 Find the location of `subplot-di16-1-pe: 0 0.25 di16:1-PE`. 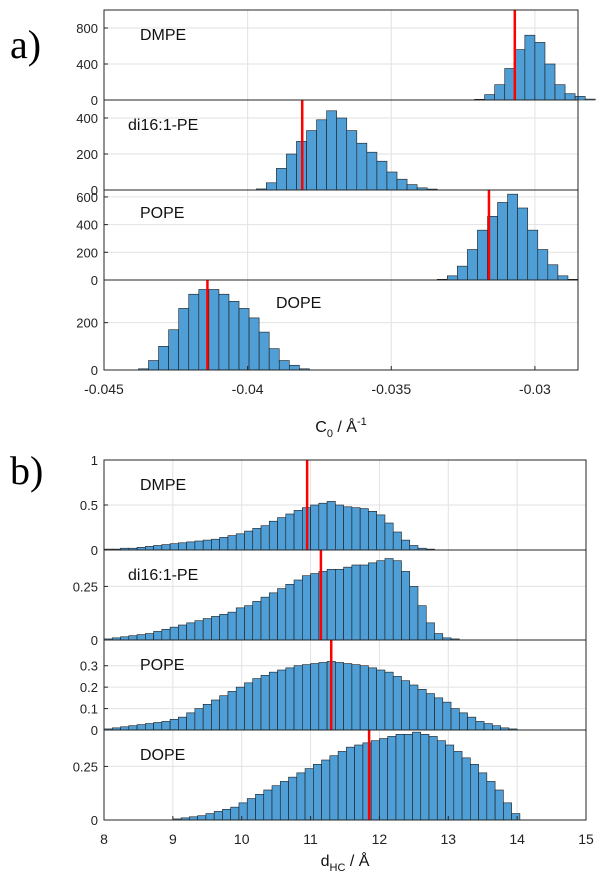

subplot-di16-1-pe: 0 0.25 di16:1-PE is located at coordinates (330, 598).